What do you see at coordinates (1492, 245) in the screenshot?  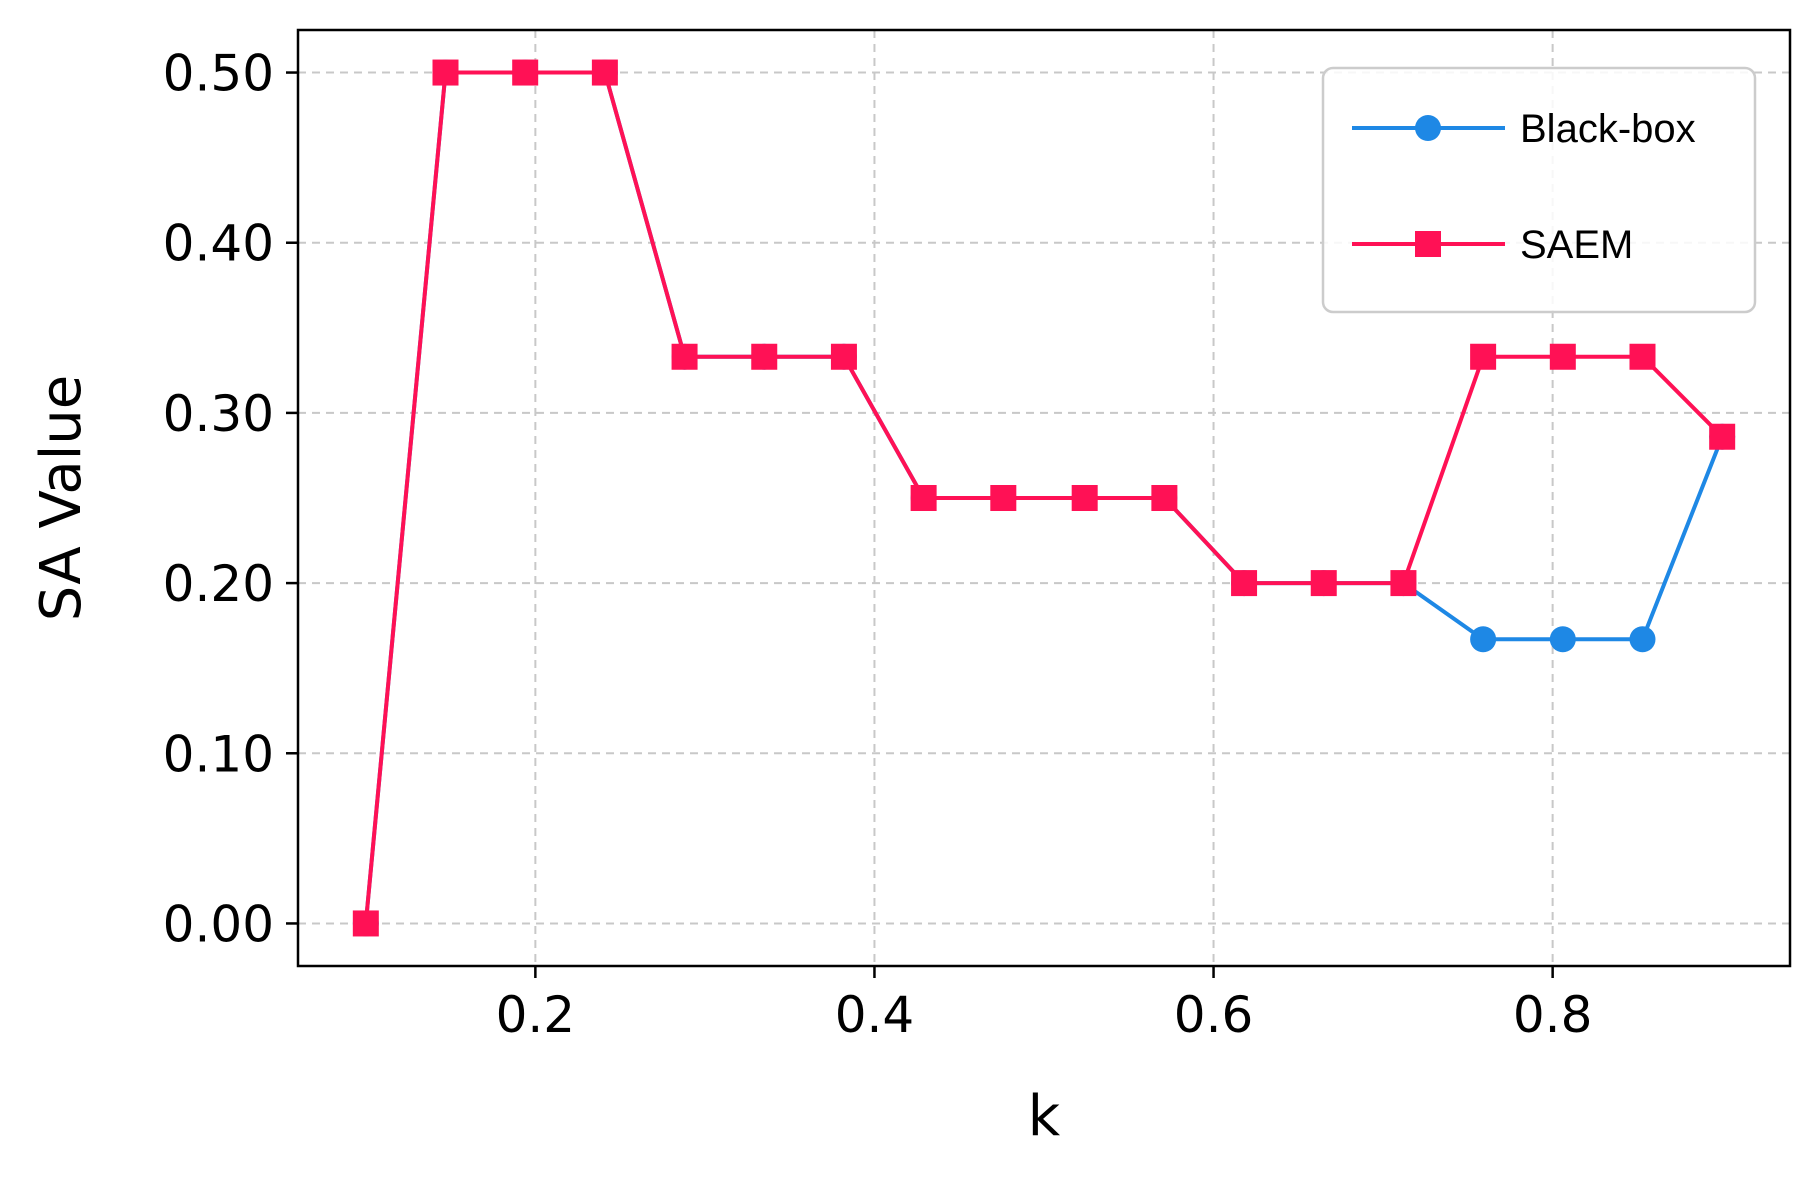 I see `legend-entry: SAEM` at bounding box center [1492, 245].